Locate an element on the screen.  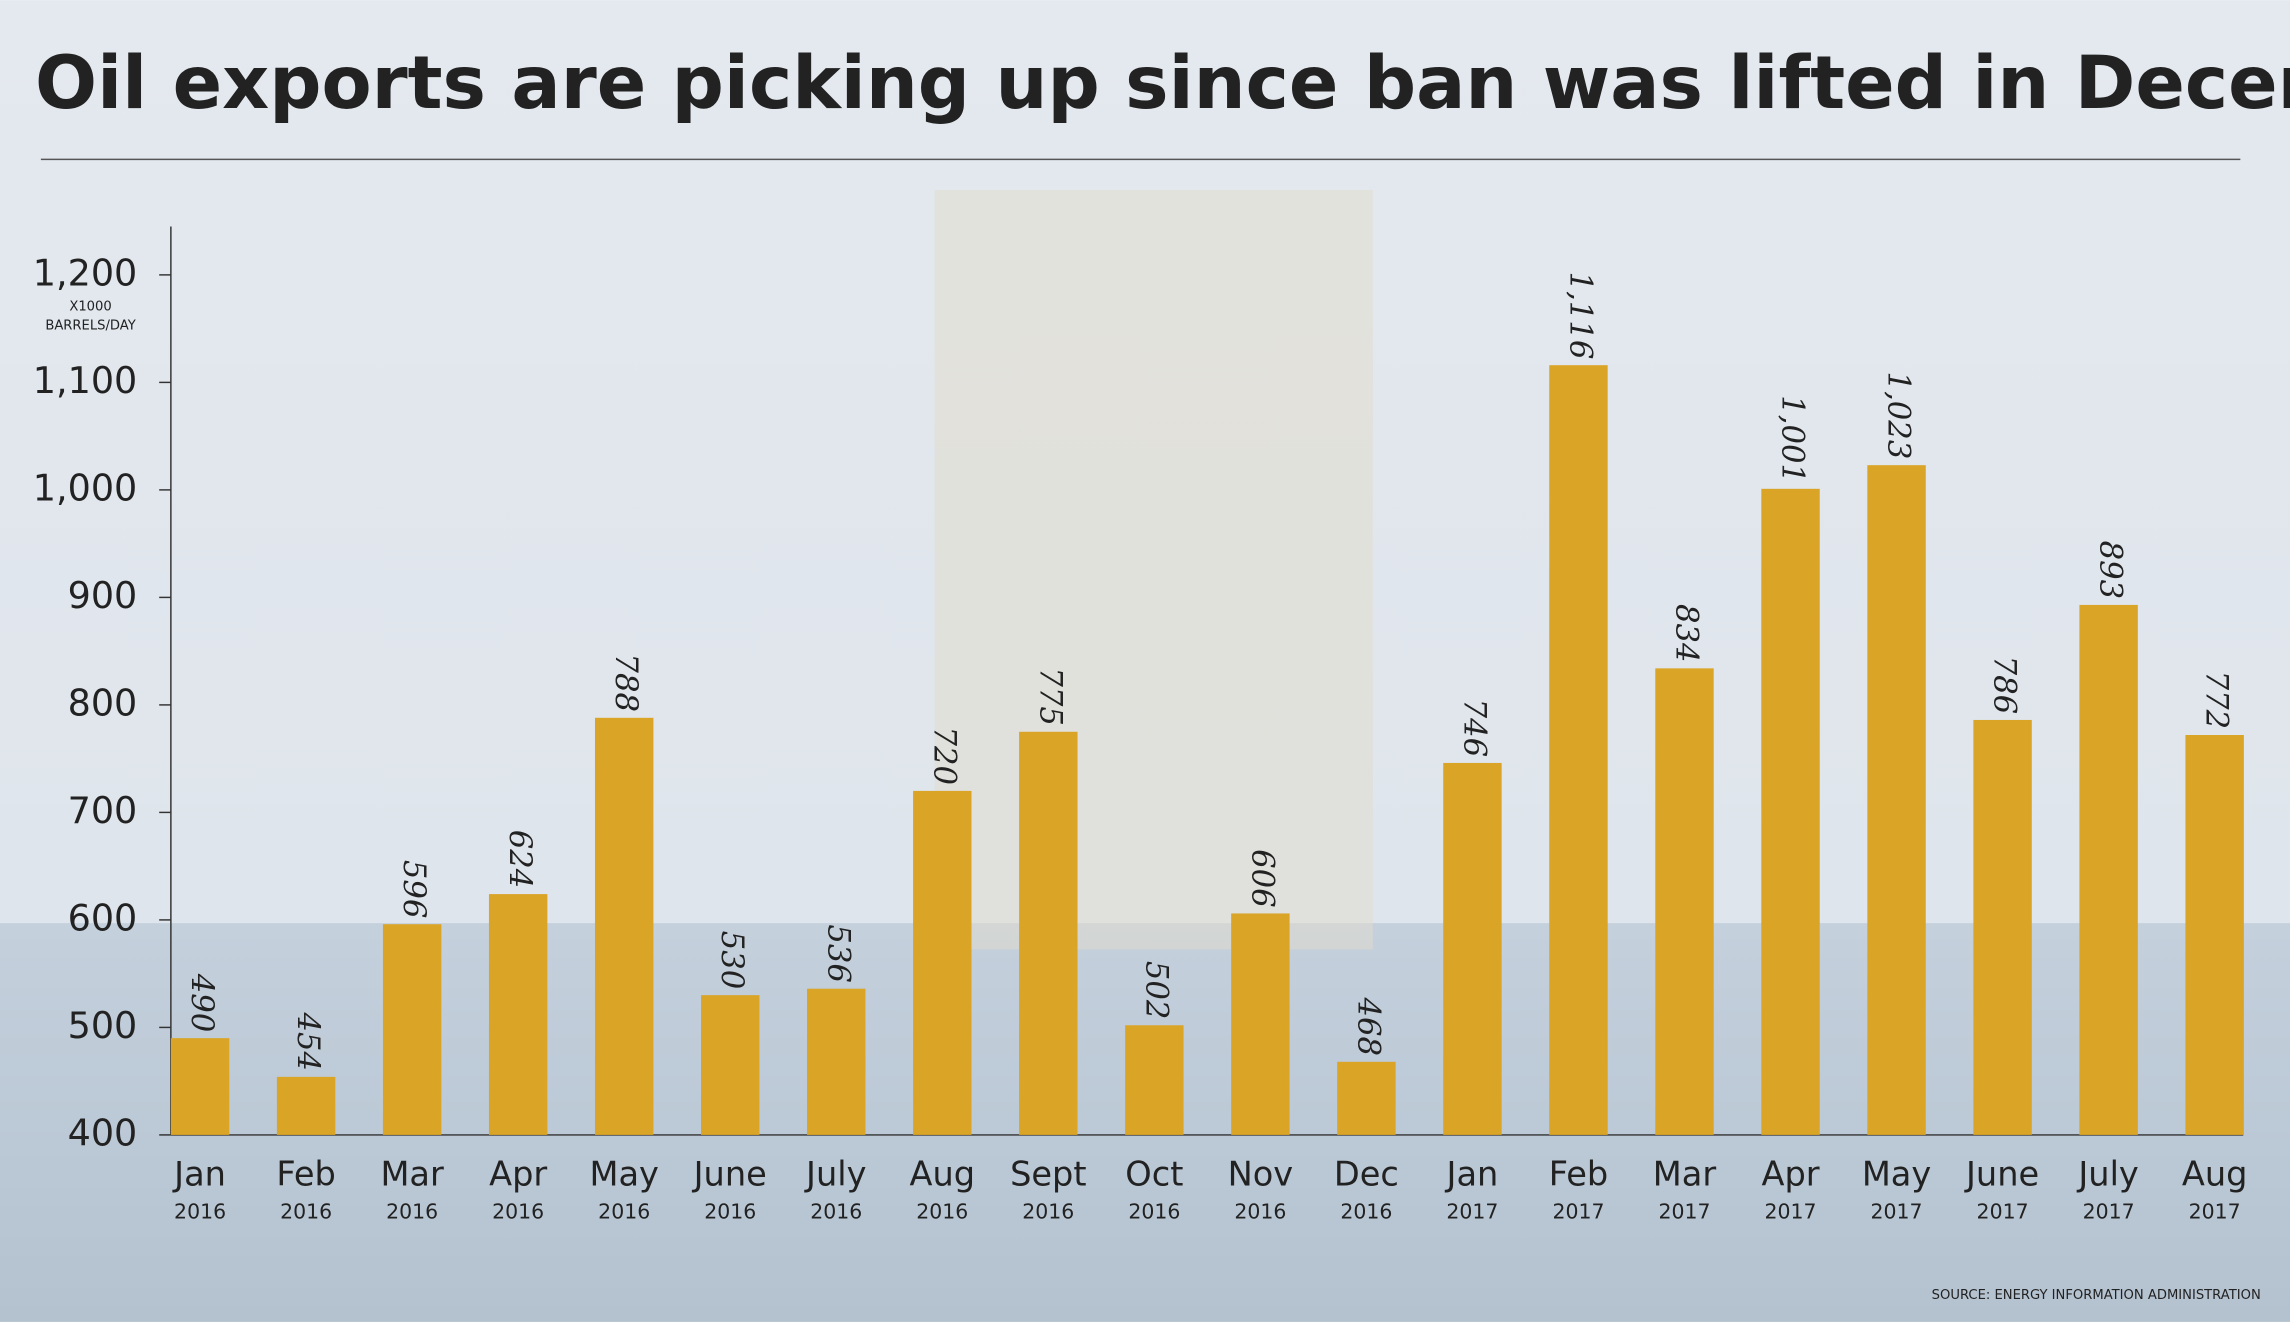
value-label: 1,001 is located at coordinates (1792, 439).